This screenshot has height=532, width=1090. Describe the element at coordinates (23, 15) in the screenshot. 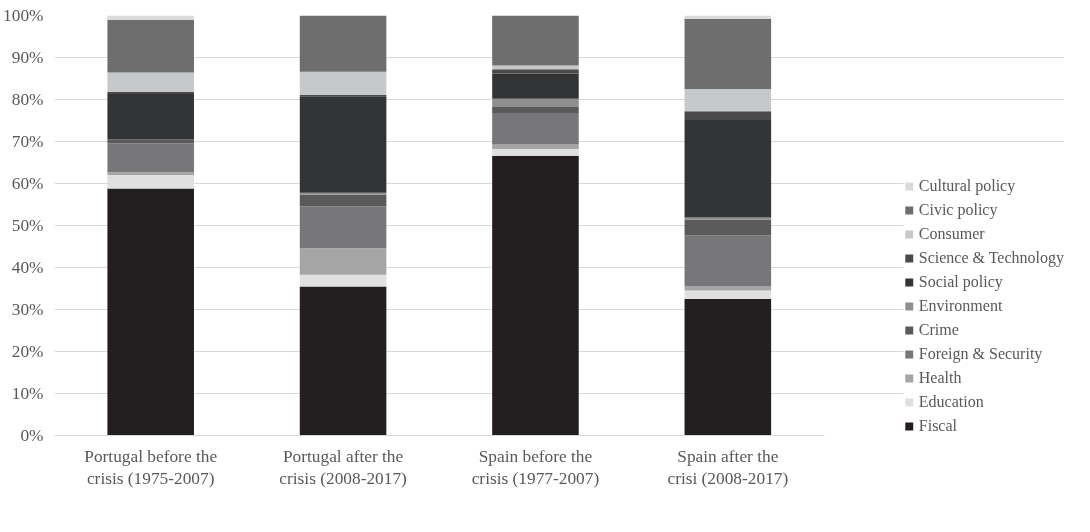

I see `y-tick-label: 100%` at that location.